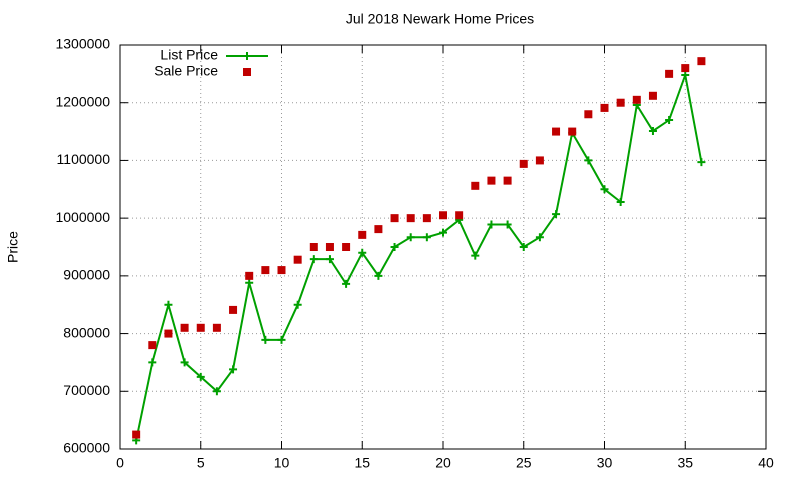 The image size is (800, 480). I want to click on y-tick-label: 900000, so click(86, 275).